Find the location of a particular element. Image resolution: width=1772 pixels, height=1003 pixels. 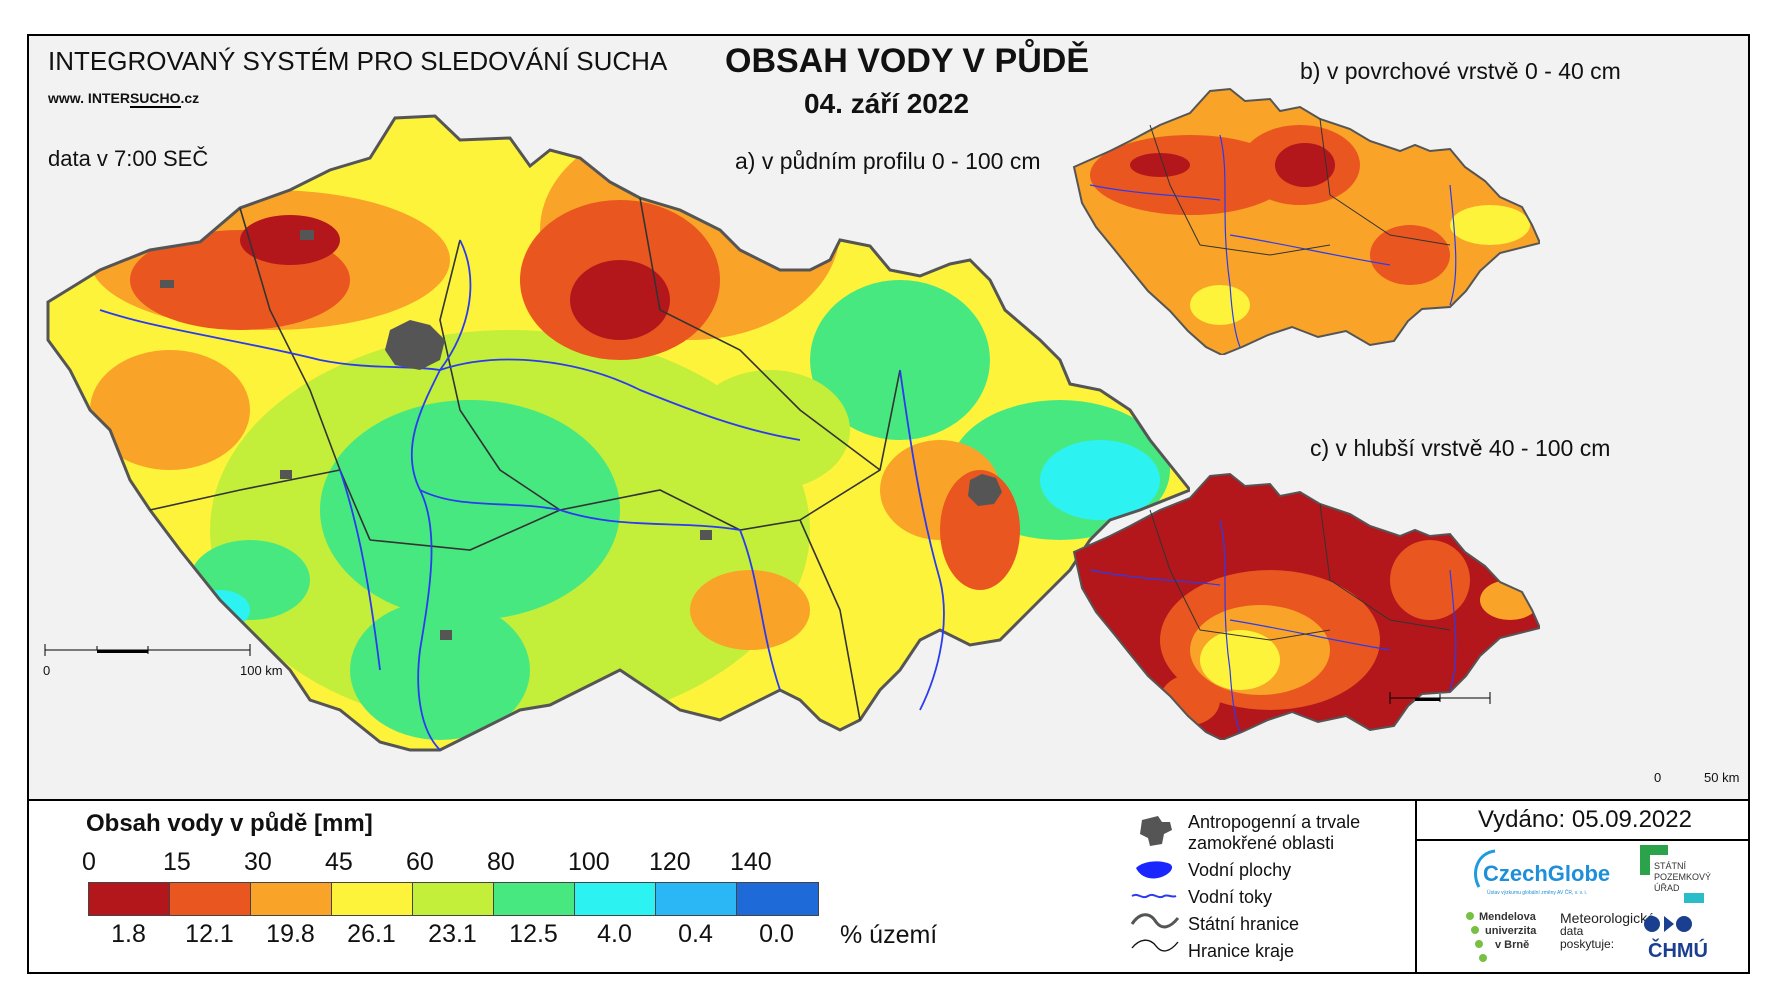

legend-percent: 23.1 is located at coordinates (452, 934).